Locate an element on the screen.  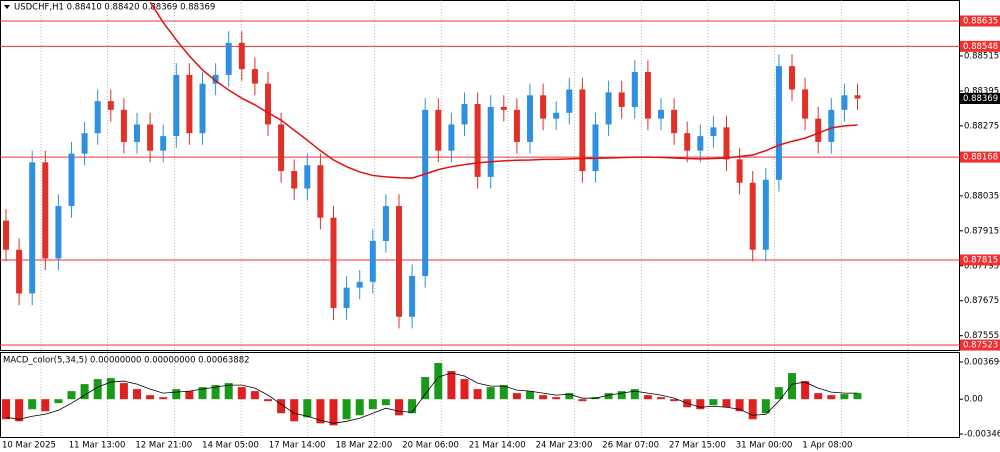
signal-line is located at coordinates (431, 398).